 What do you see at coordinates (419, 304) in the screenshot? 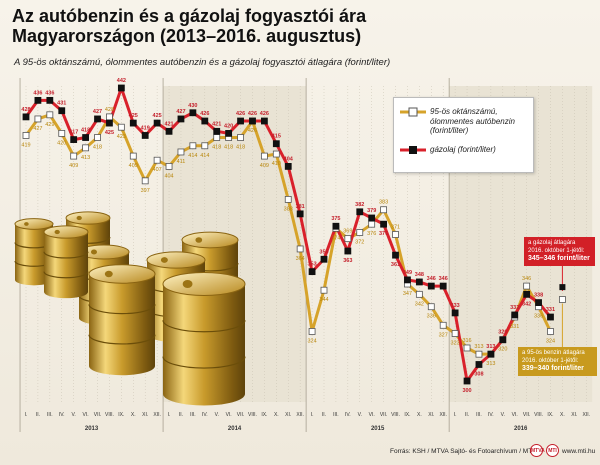
I see `petrol-value-label: 342` at bounding box center [419, 304].